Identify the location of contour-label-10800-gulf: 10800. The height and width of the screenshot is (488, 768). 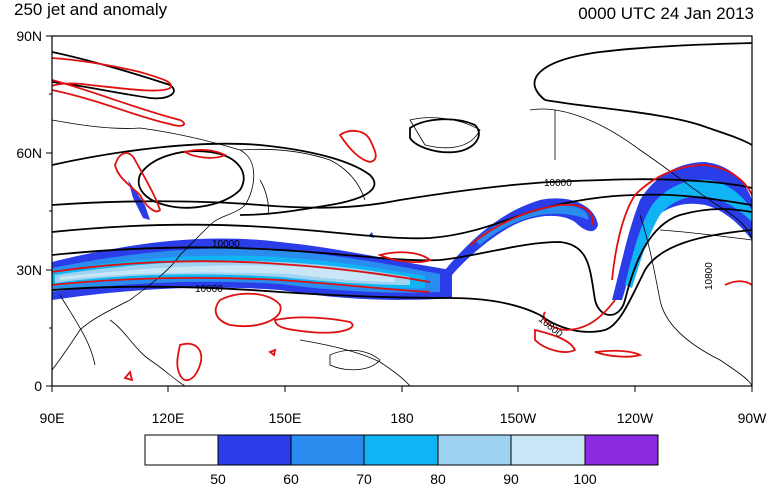
(709, 276).